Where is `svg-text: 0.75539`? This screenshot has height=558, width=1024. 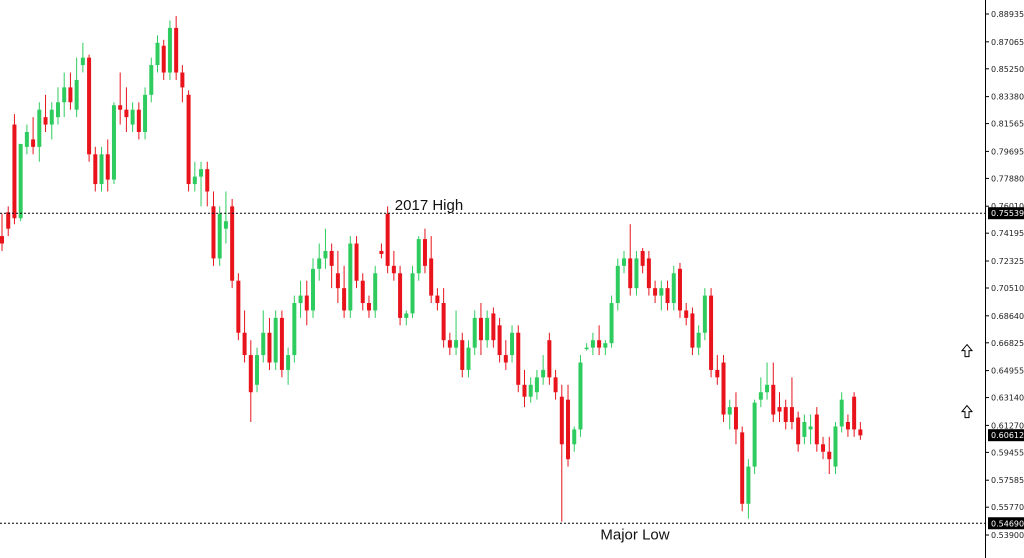
svg-text: 0.75539 is located at coordinates (1007, 213).